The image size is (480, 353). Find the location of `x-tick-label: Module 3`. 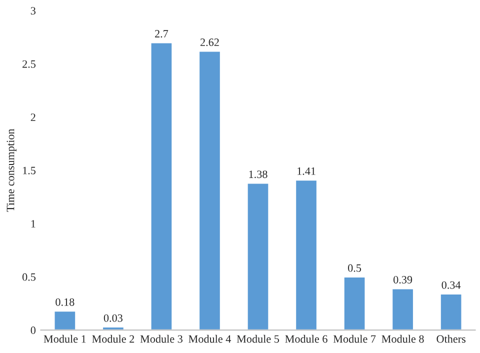

x-tick-label: Module 3 is located at coordinates (161, 338).